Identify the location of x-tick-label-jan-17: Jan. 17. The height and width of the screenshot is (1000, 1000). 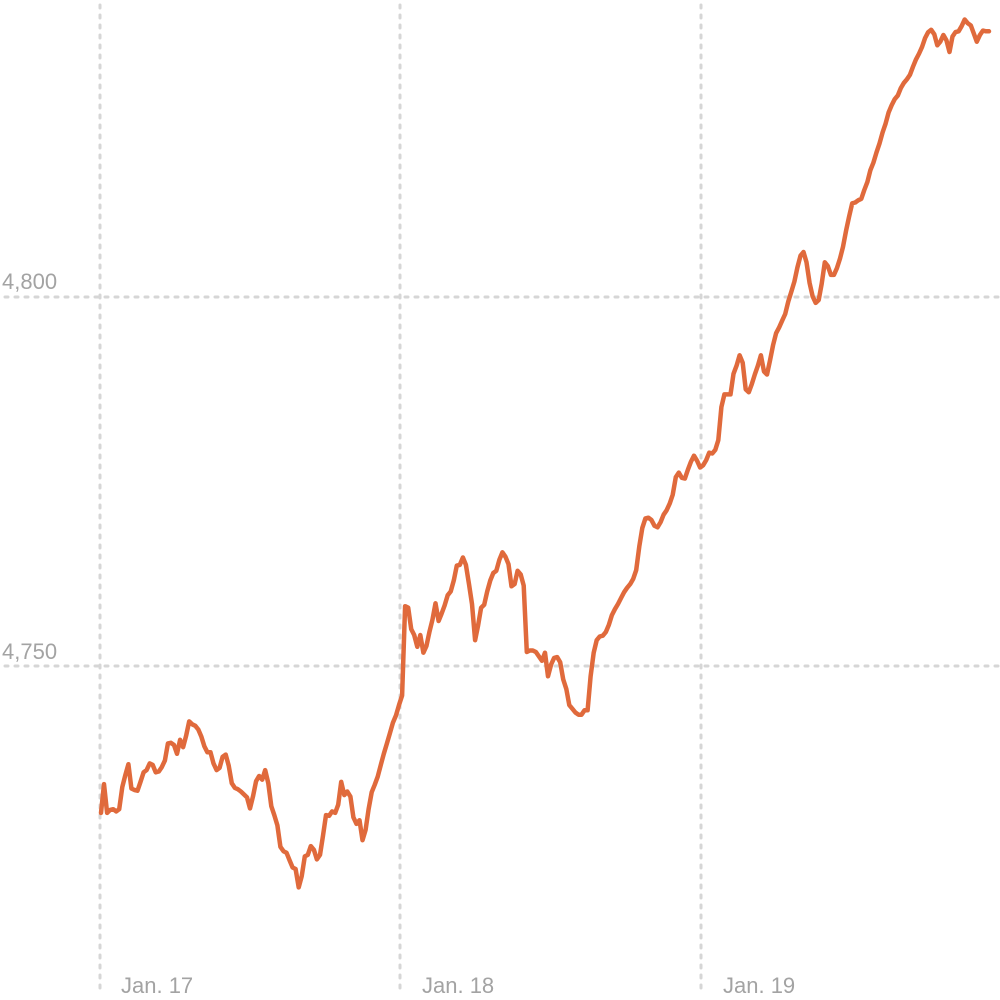
(157, 985).